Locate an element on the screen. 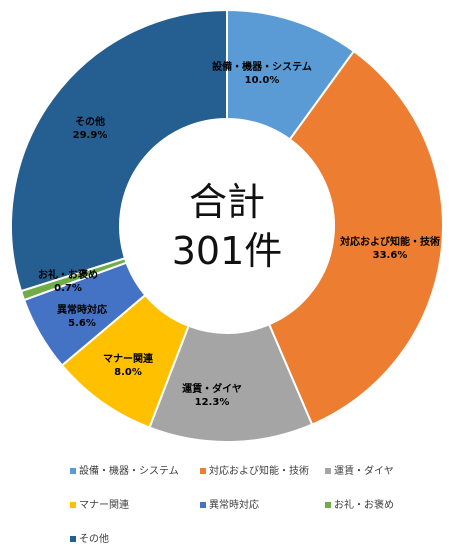  legend-item: 運賃・ダイヤ is located at coordinates (359, 469).